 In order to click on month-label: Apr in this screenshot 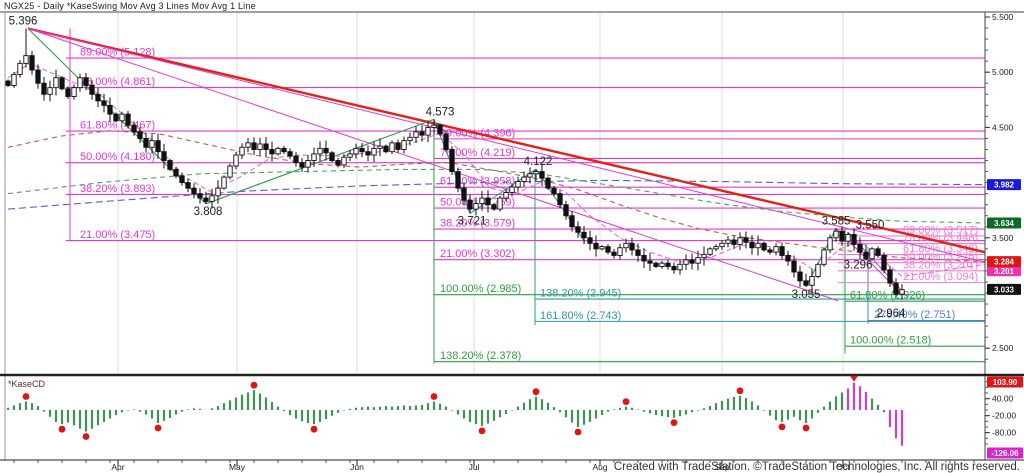, I will do `click(117, 467)`.